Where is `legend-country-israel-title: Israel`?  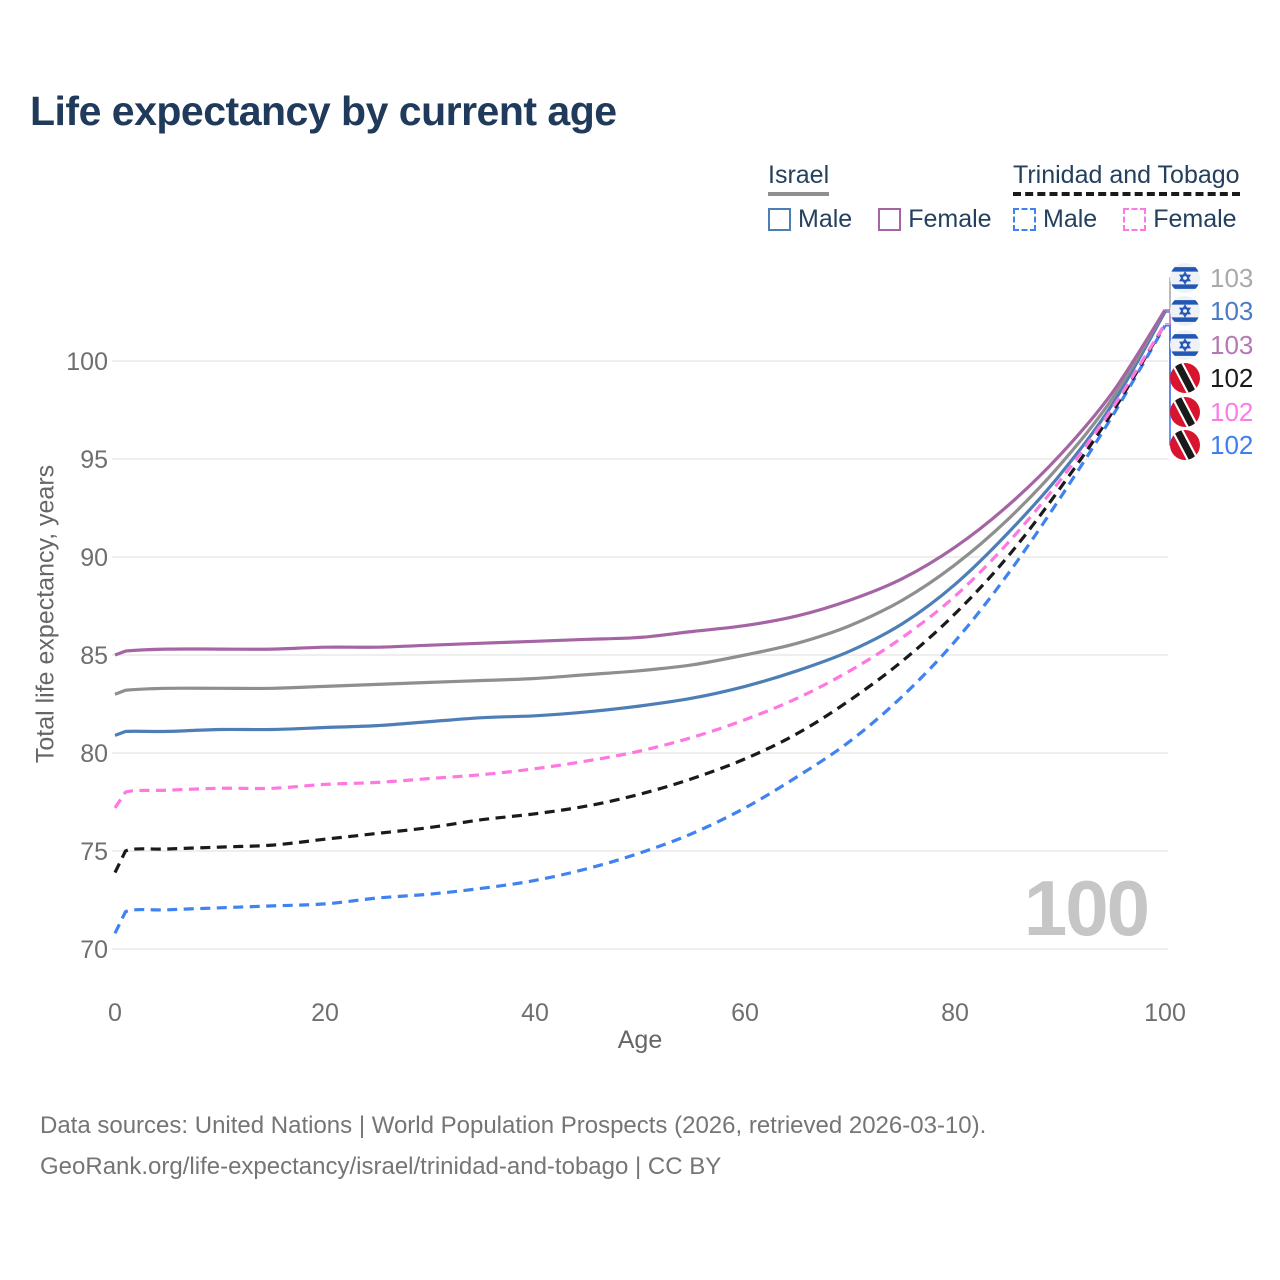 legend-country-israel-title: Israel is located at coordinates (799, 175).